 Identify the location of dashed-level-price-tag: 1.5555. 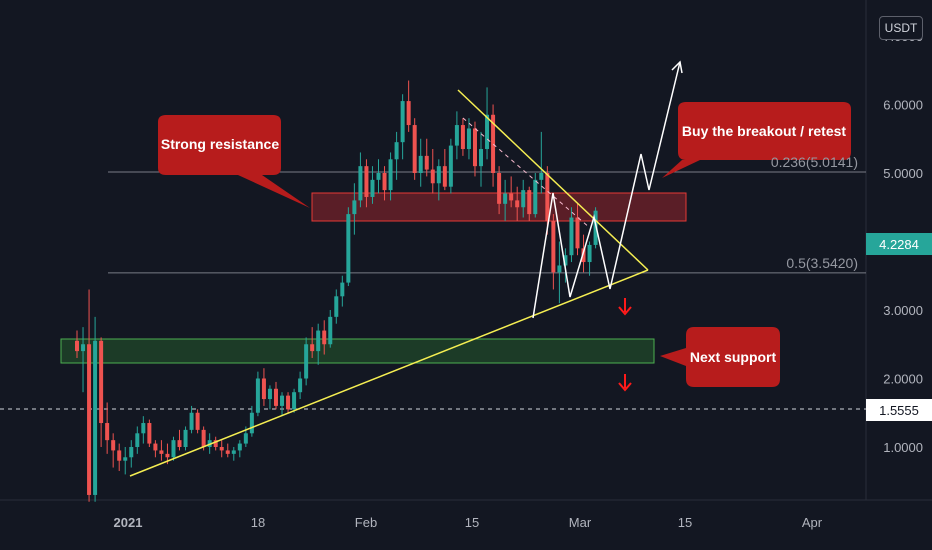
(899, 410).